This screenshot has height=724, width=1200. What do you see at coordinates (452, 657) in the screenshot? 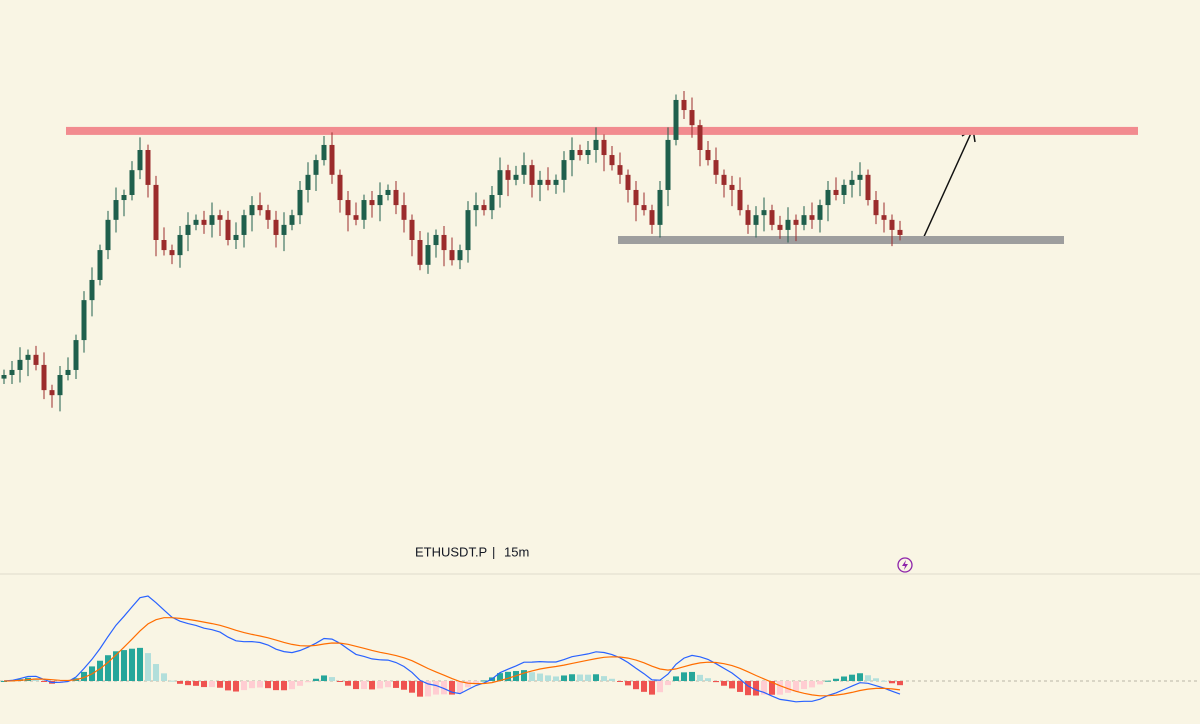
I see `signal-line` at bounding box center [452, 657].